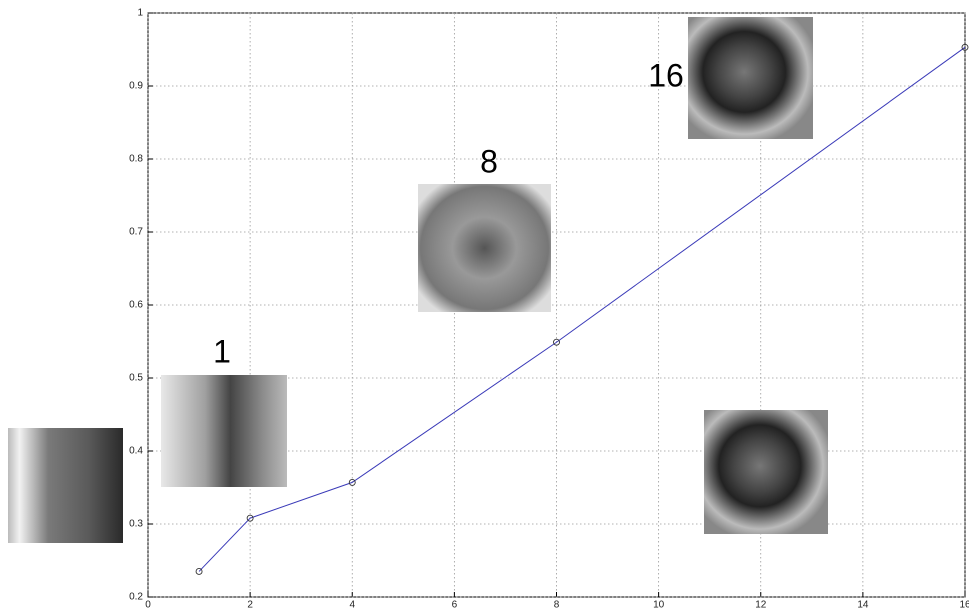 This screenshot has height=612, width=969. Describe the element at coordinates (136, 86) in the screenshot. I see `y-tick-label: 0.9` at that location.